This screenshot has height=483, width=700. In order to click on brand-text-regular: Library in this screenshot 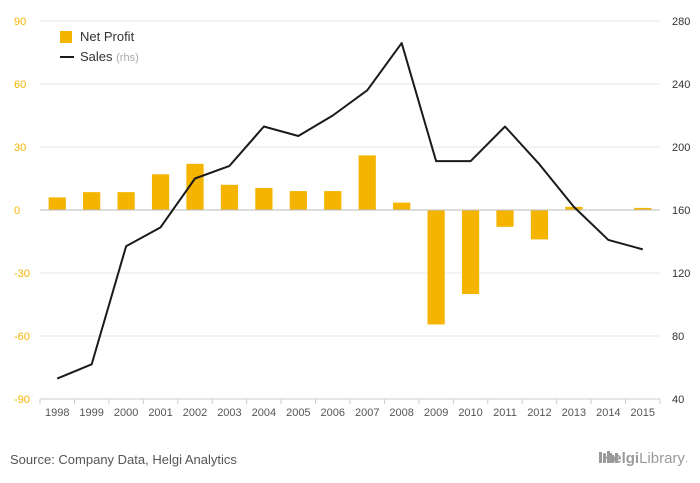, I will do `click(662, 458)`.